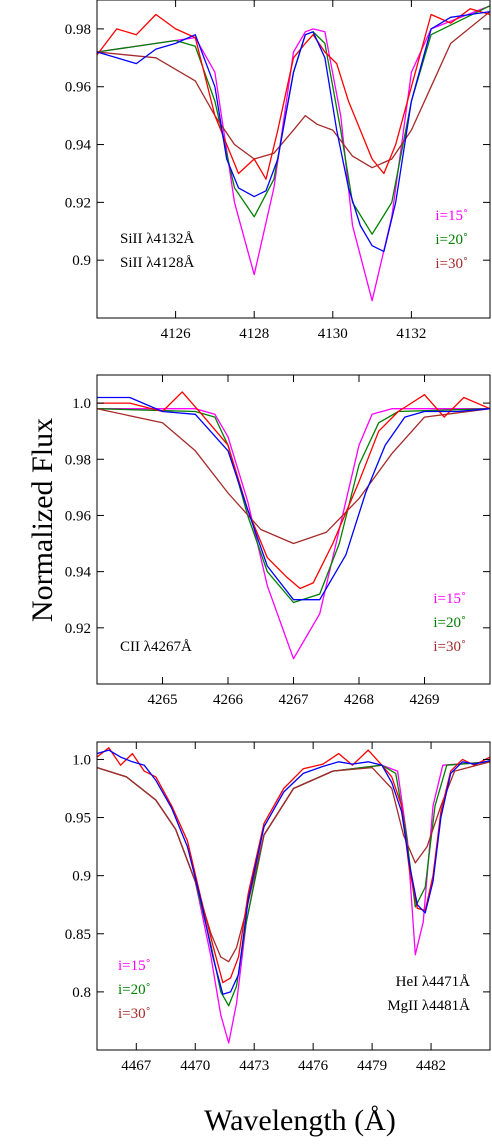 This screenshot has width=492, height=1144. What do you see at coordinates (294, 700) in the screenshot?
I see `x-tick-label: 4267` at bounding box center [294, 700].